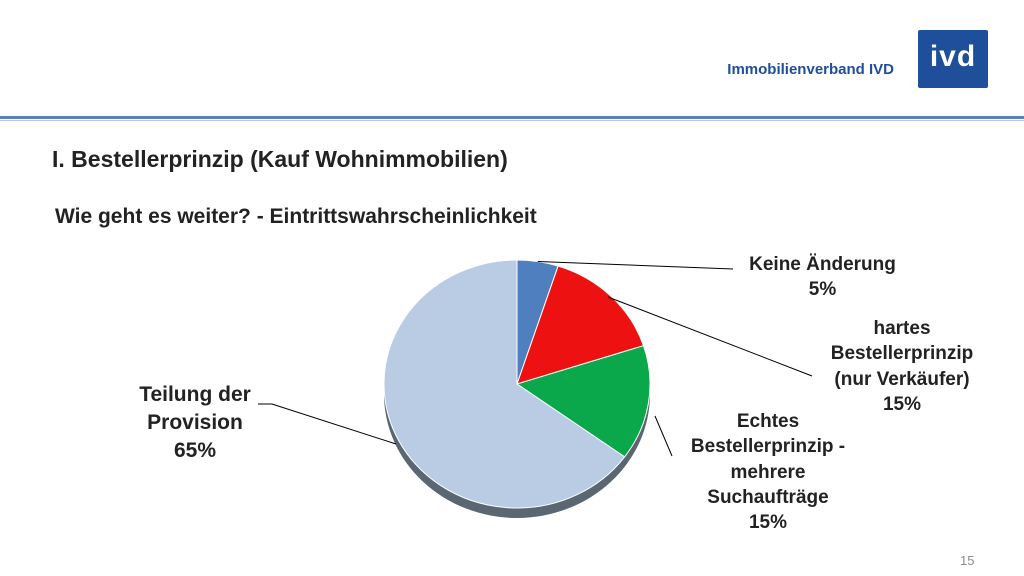 The width and height of the screenshot is (1024, 576). I want to click on pie-label-3-line-3: mehrere, so click(768, 472).